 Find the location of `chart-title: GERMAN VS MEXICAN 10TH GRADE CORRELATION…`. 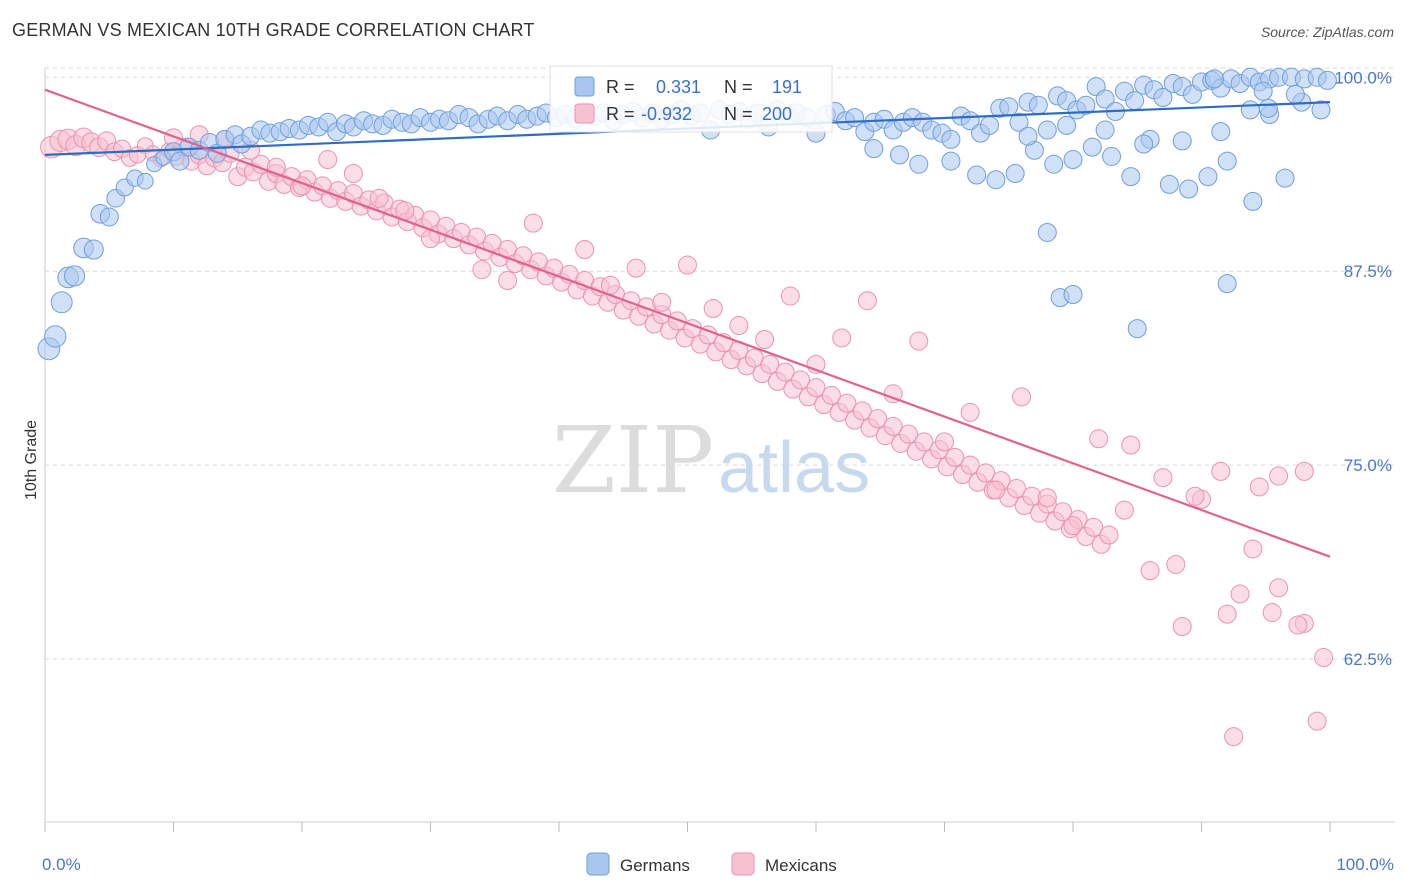

chart-title: GERMAN VS MEXICAN 10TH GRADE CORRELATION… is located at coordinates (273, 30).